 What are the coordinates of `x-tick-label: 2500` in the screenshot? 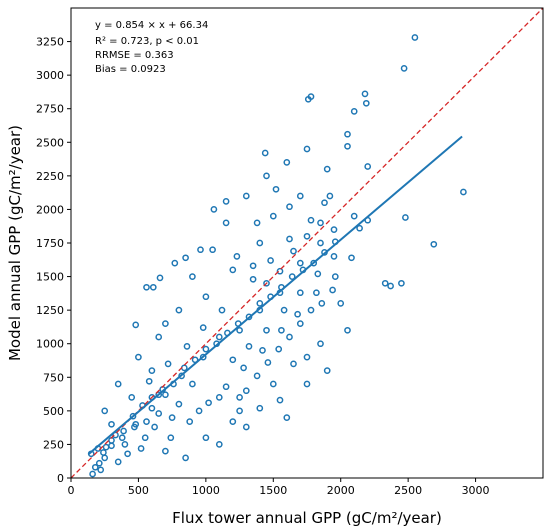 It's located at (408, 490).